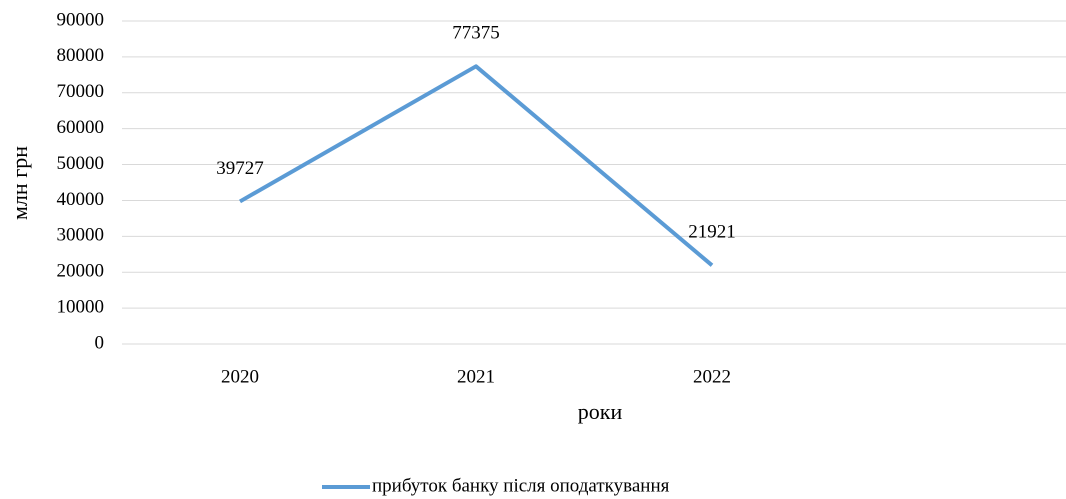  Describe the element at coordinates (81, 163) in the screenshot. I see `y-tick-label: 50000` at that location.